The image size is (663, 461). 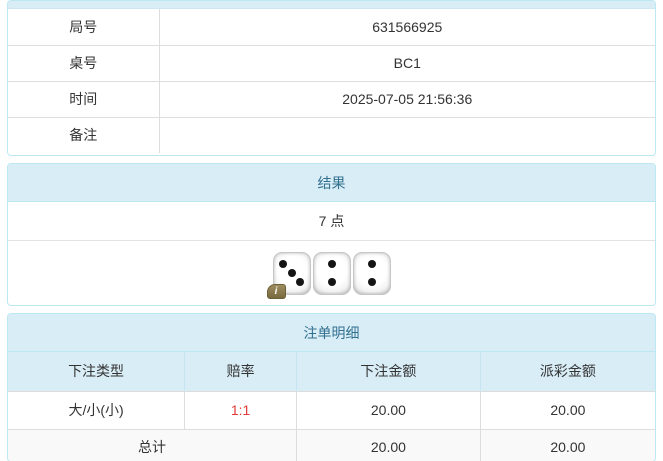 I want to click on die-1-face-3: i, so click(x=288, y=275).